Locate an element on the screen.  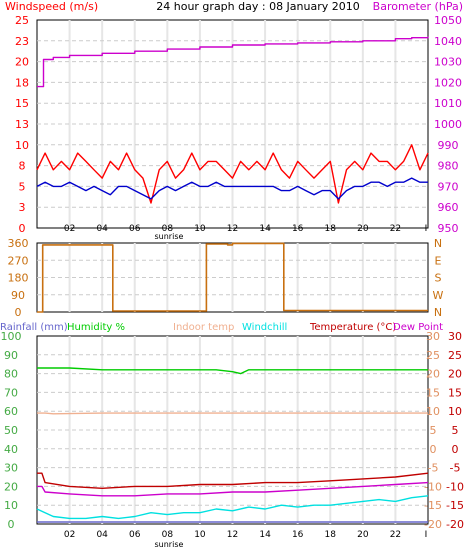
temperature-tick-label: 30 is located at coordinates (455, 336).